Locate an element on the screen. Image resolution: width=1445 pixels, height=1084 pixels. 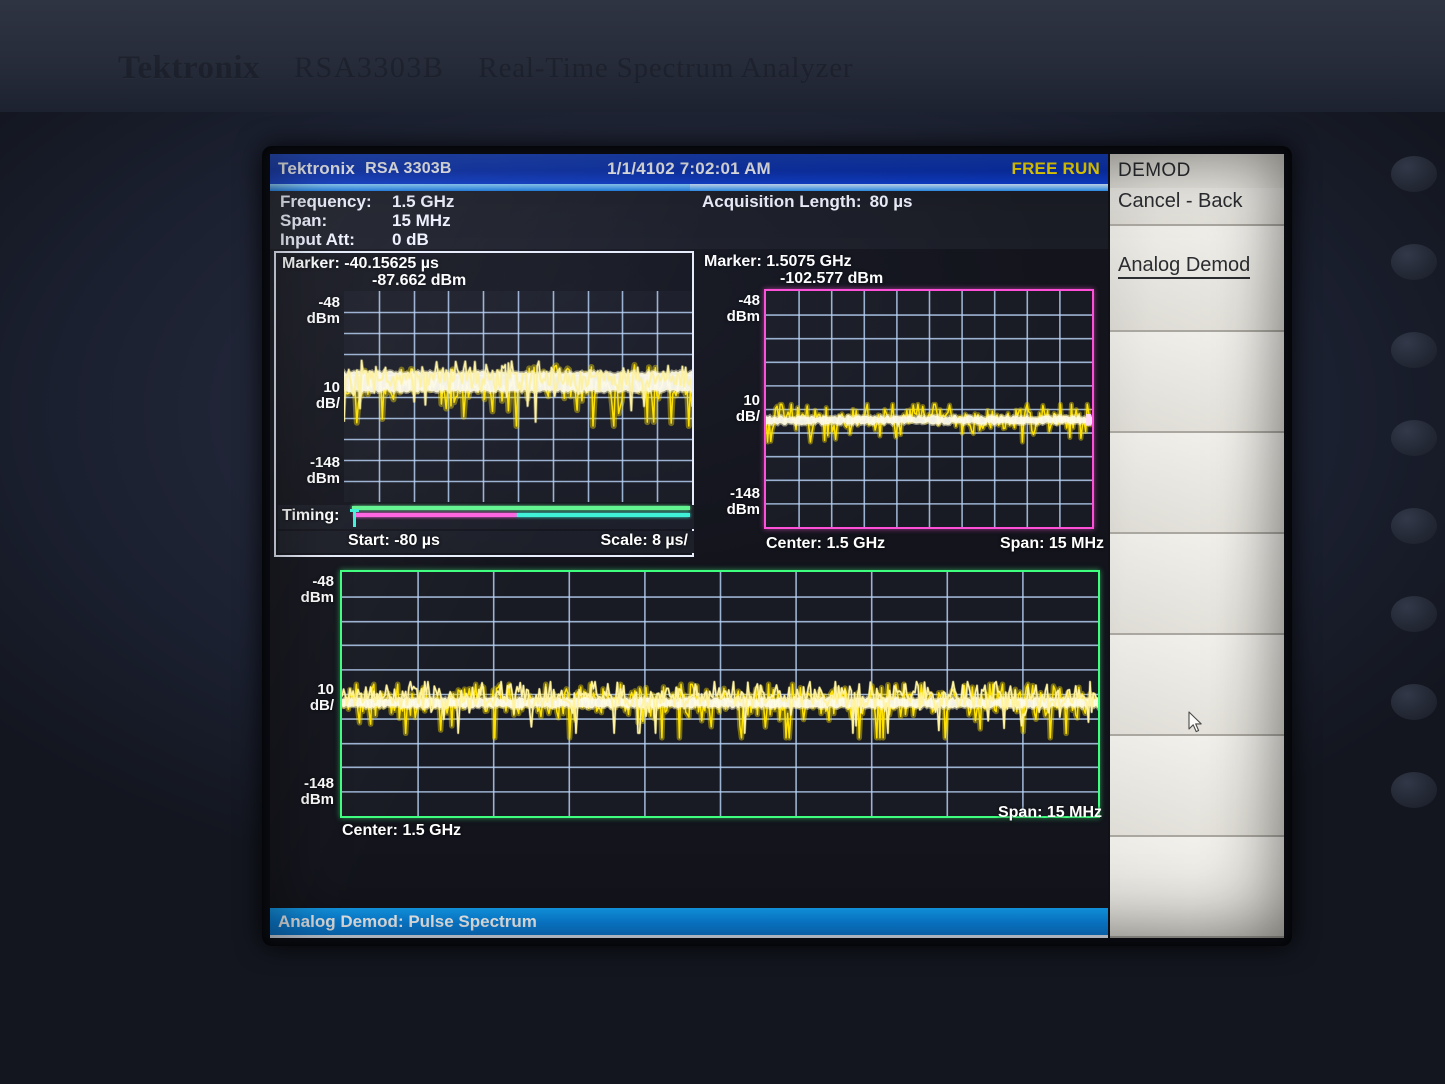
bezel-top-band is located at coordinates (722, 56).